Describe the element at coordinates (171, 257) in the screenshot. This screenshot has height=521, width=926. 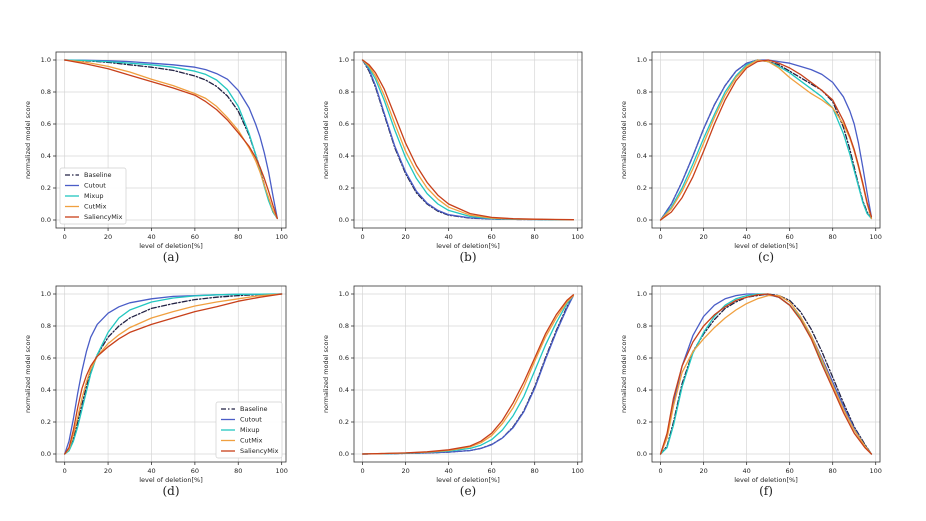
I see `panel-caption: (a)` at that location.